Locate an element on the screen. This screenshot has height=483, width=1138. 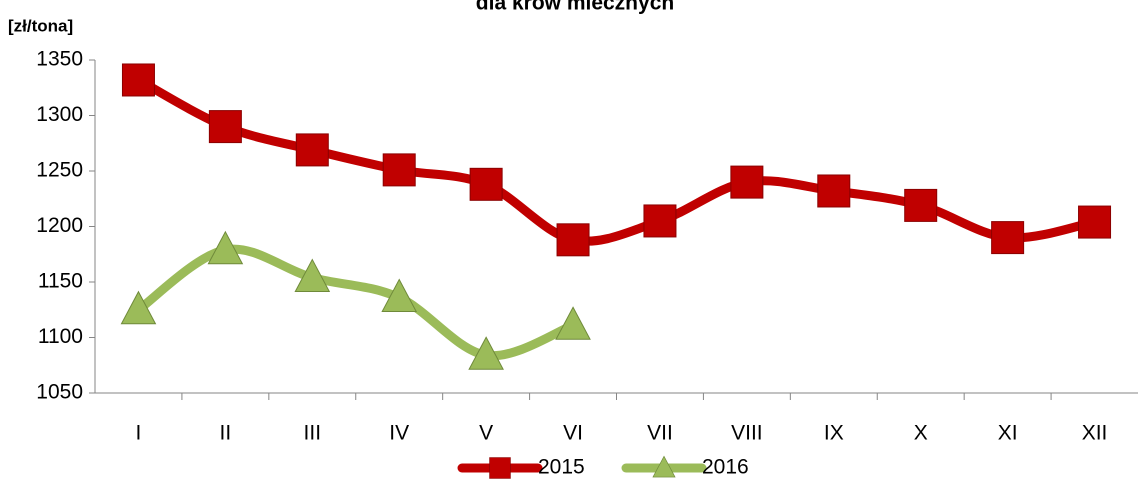
y-tick-label: 1350 is located at coordinates (59, 59).